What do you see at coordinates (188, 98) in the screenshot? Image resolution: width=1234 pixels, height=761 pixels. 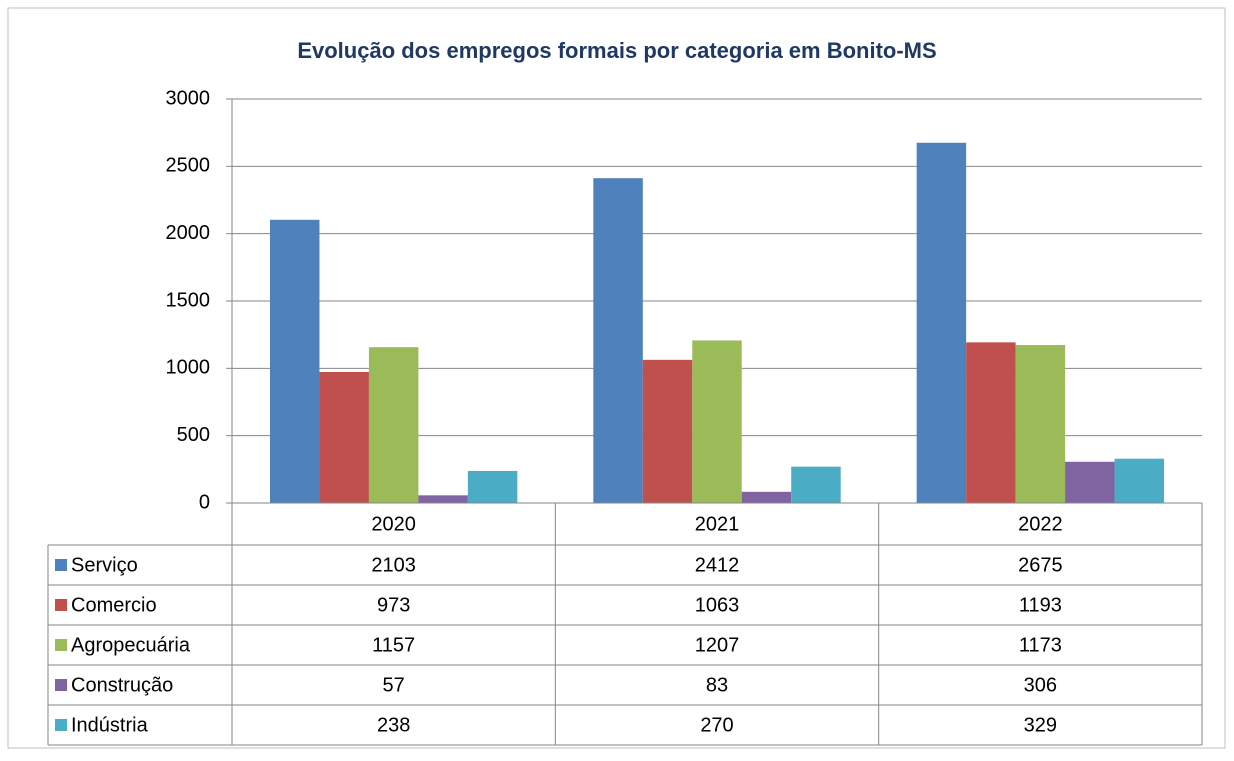 I see `y-tick-label: 3000` at bounding box center [188, 98].